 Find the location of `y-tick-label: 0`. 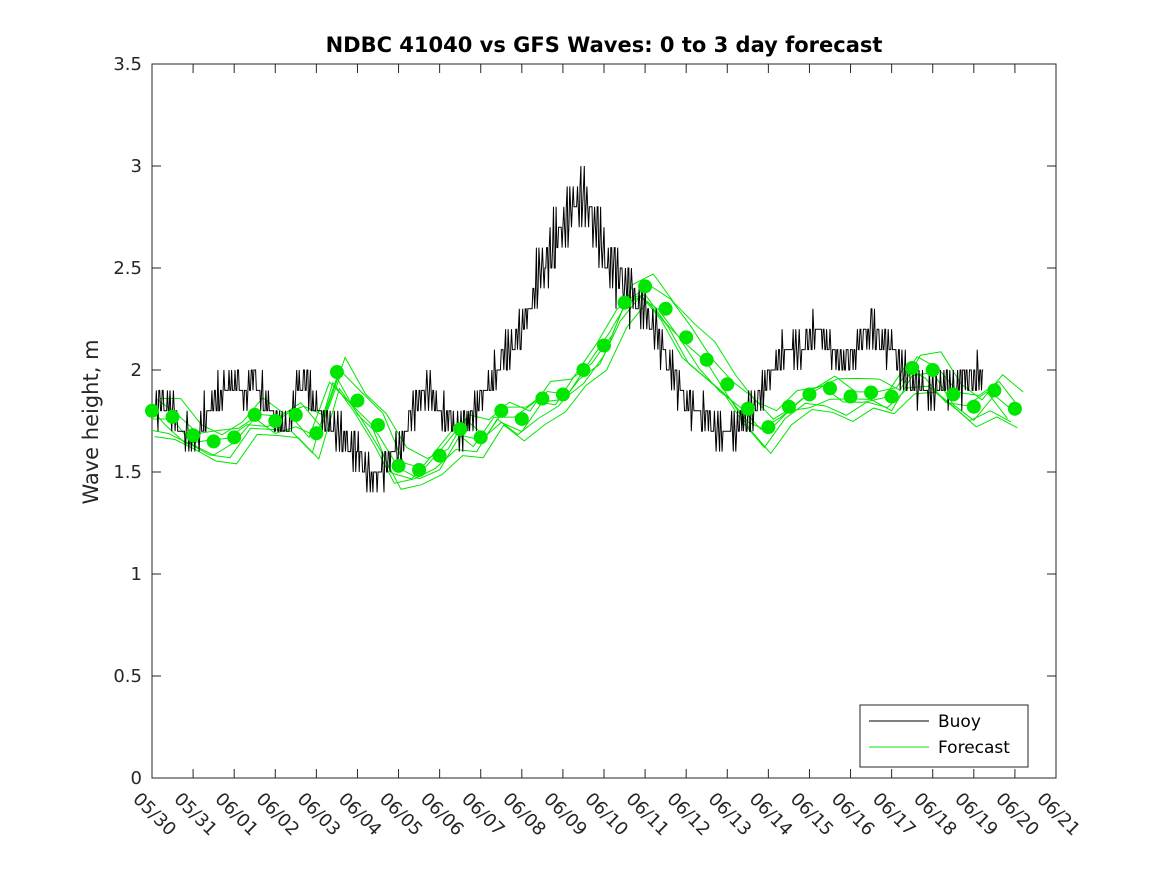

y-tick-label: 0 is located at coordinates (136, 778).